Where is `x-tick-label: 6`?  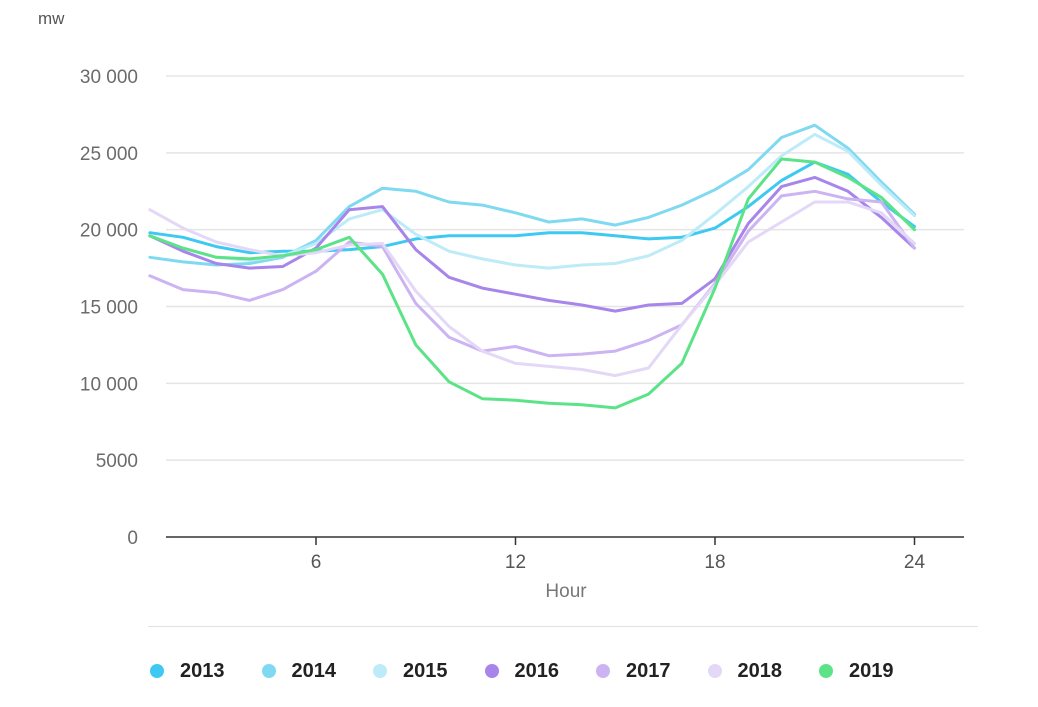
x-tick-label: 6 is located at coordinates (316, 562).